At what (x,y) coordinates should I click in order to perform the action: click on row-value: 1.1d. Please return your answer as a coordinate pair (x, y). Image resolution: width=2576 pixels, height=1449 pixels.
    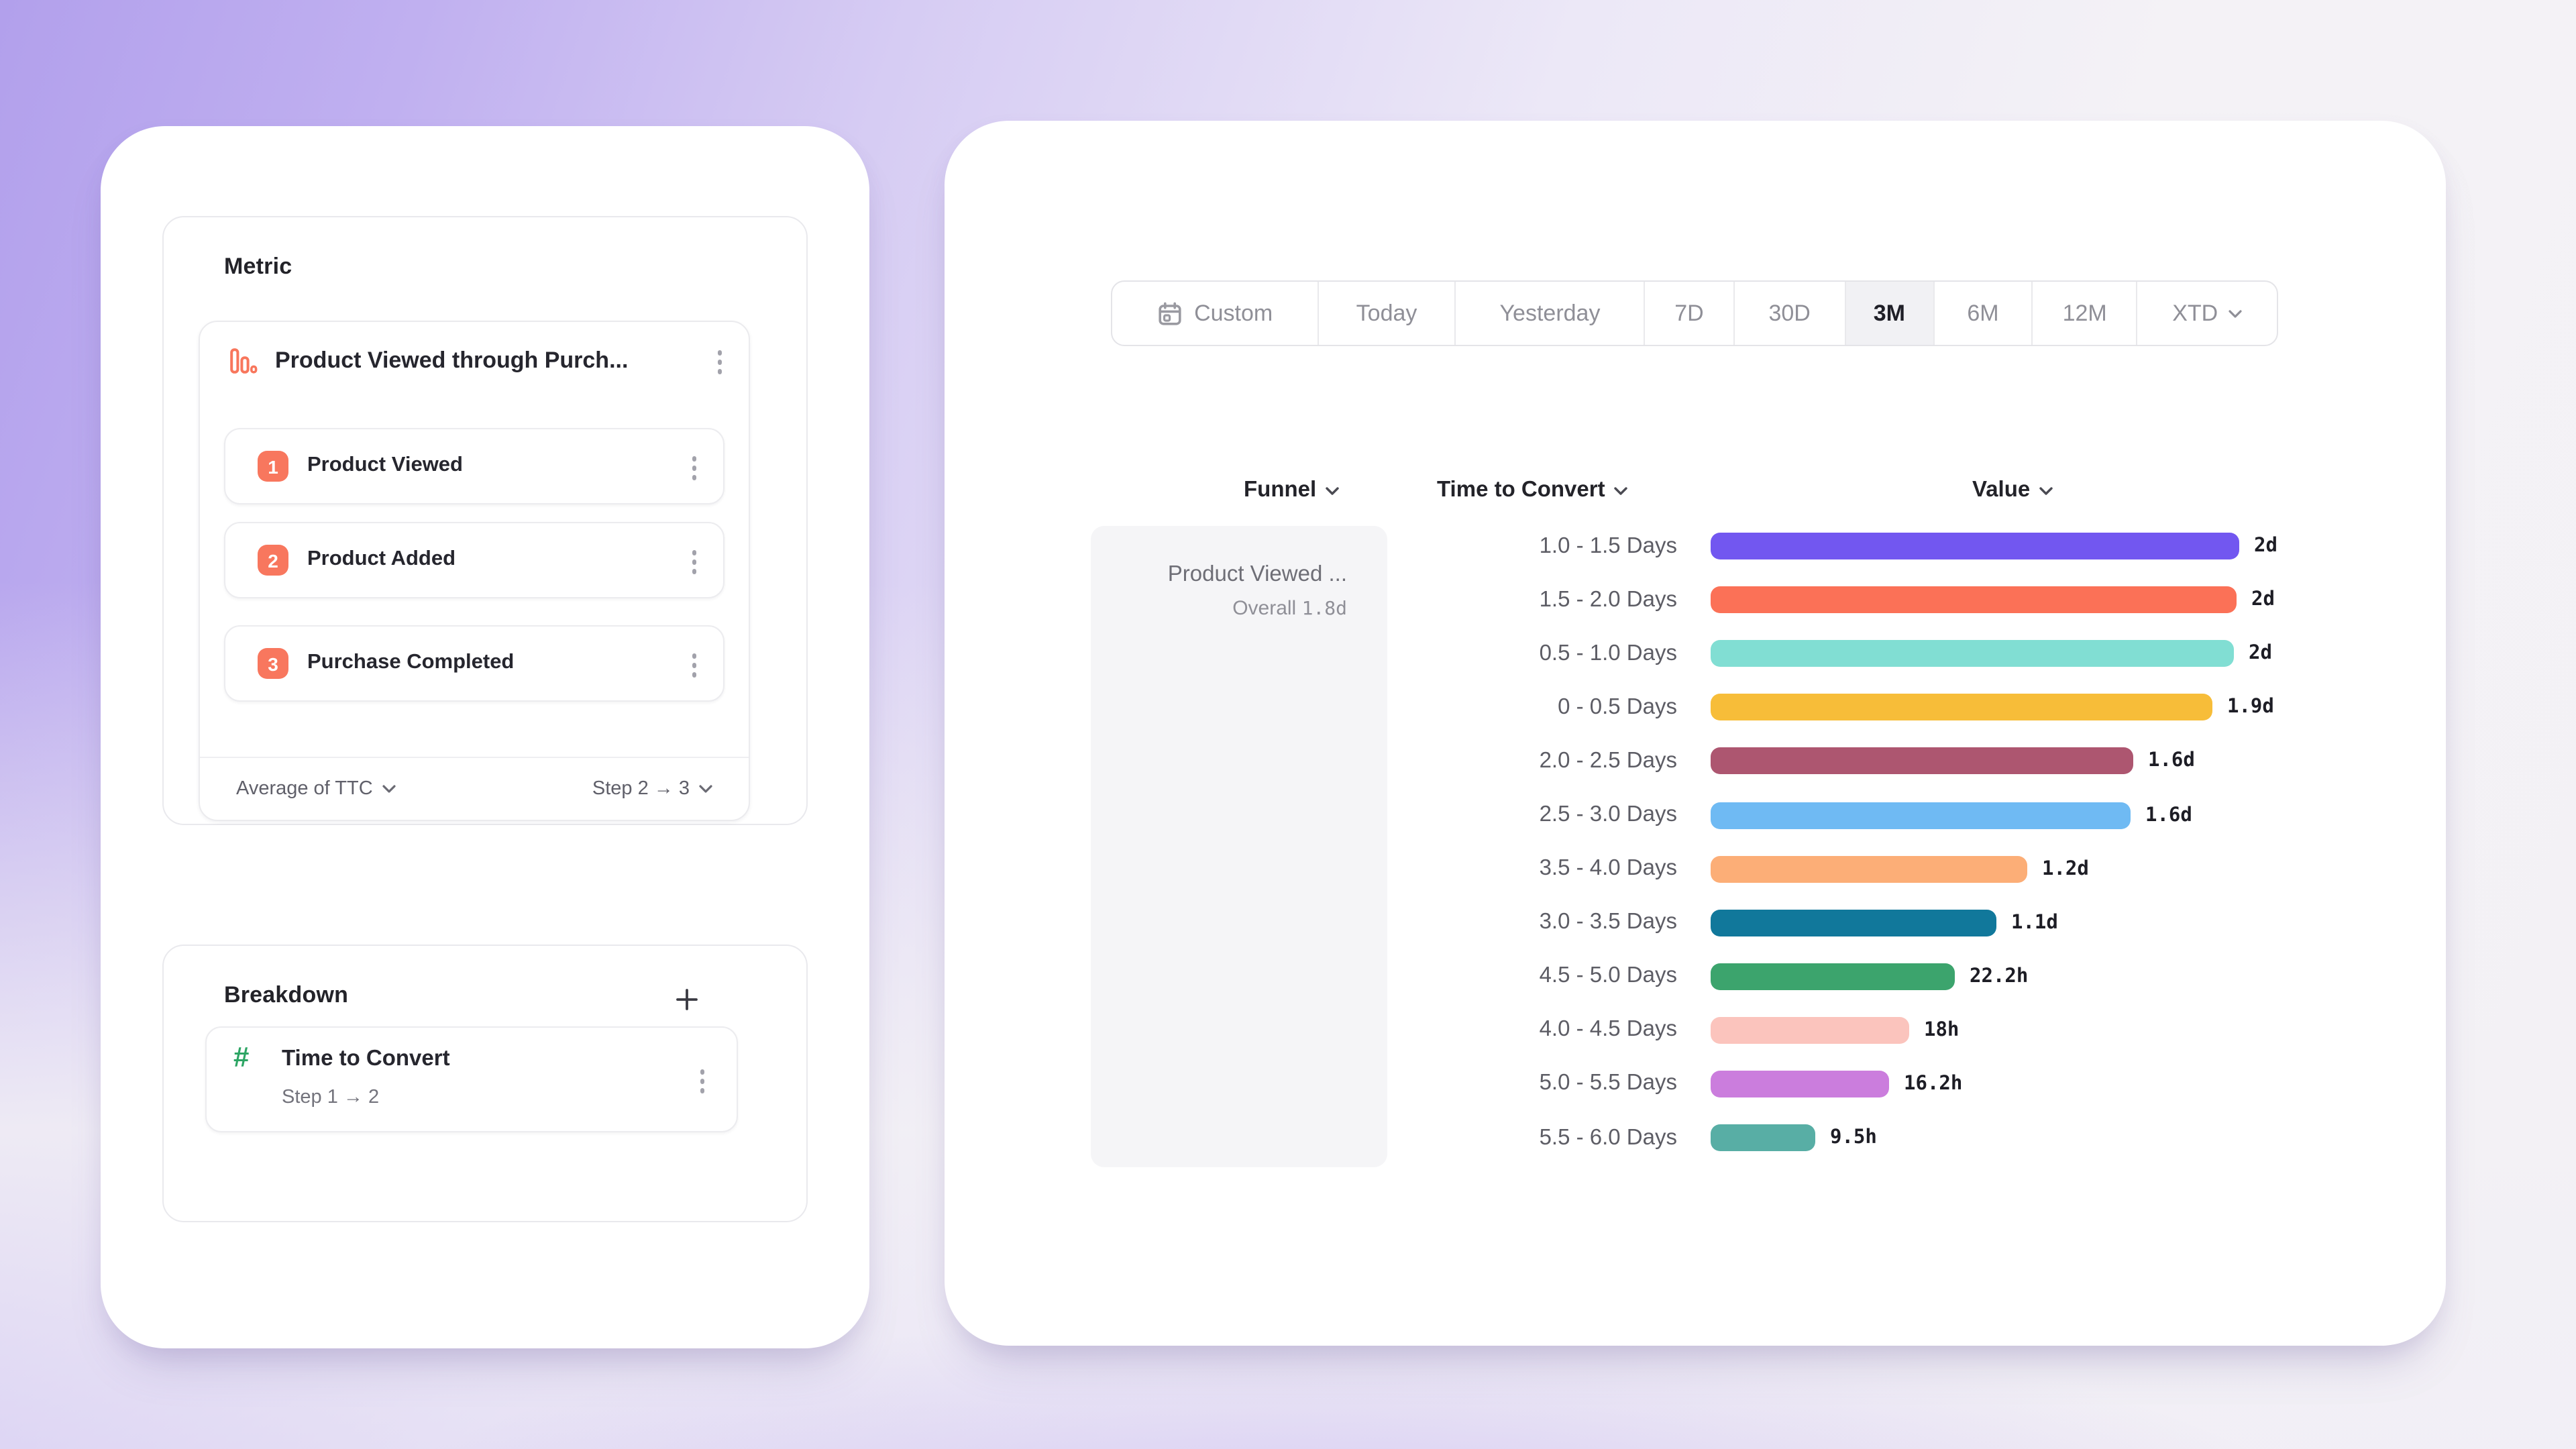
    Looking at the image, I should click on (2034, 923).